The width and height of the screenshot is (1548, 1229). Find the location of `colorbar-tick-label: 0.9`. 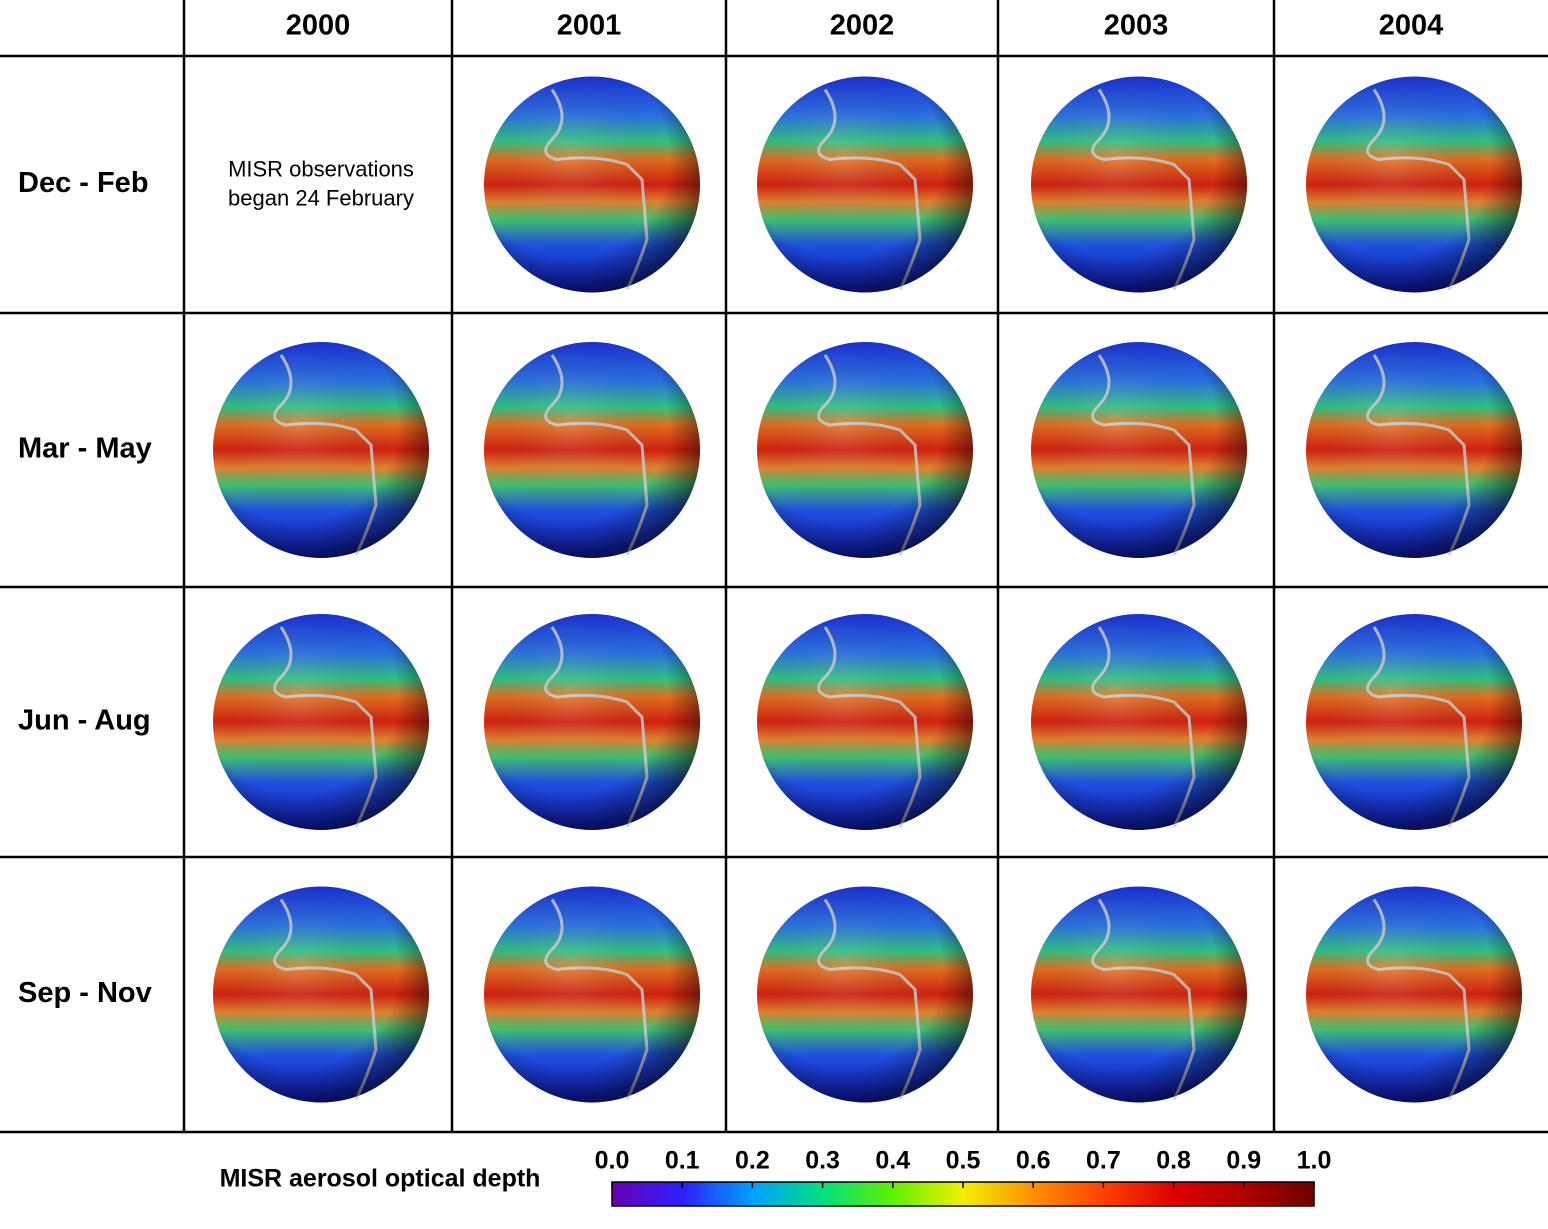

colorbar-tick-label: 0.9 is located at coordinates (1243, 1161).